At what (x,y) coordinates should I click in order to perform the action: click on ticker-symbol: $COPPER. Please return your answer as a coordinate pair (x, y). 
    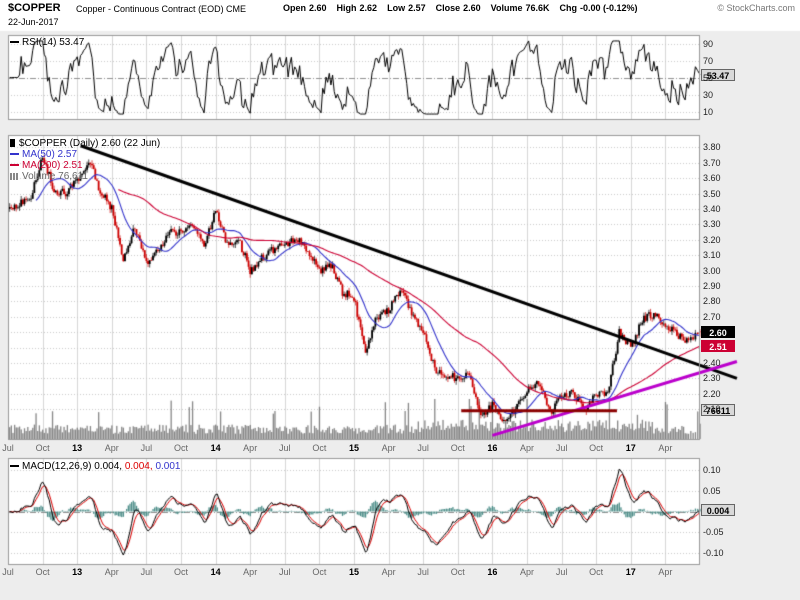
    Looking at the image, I should click on (34, 8).